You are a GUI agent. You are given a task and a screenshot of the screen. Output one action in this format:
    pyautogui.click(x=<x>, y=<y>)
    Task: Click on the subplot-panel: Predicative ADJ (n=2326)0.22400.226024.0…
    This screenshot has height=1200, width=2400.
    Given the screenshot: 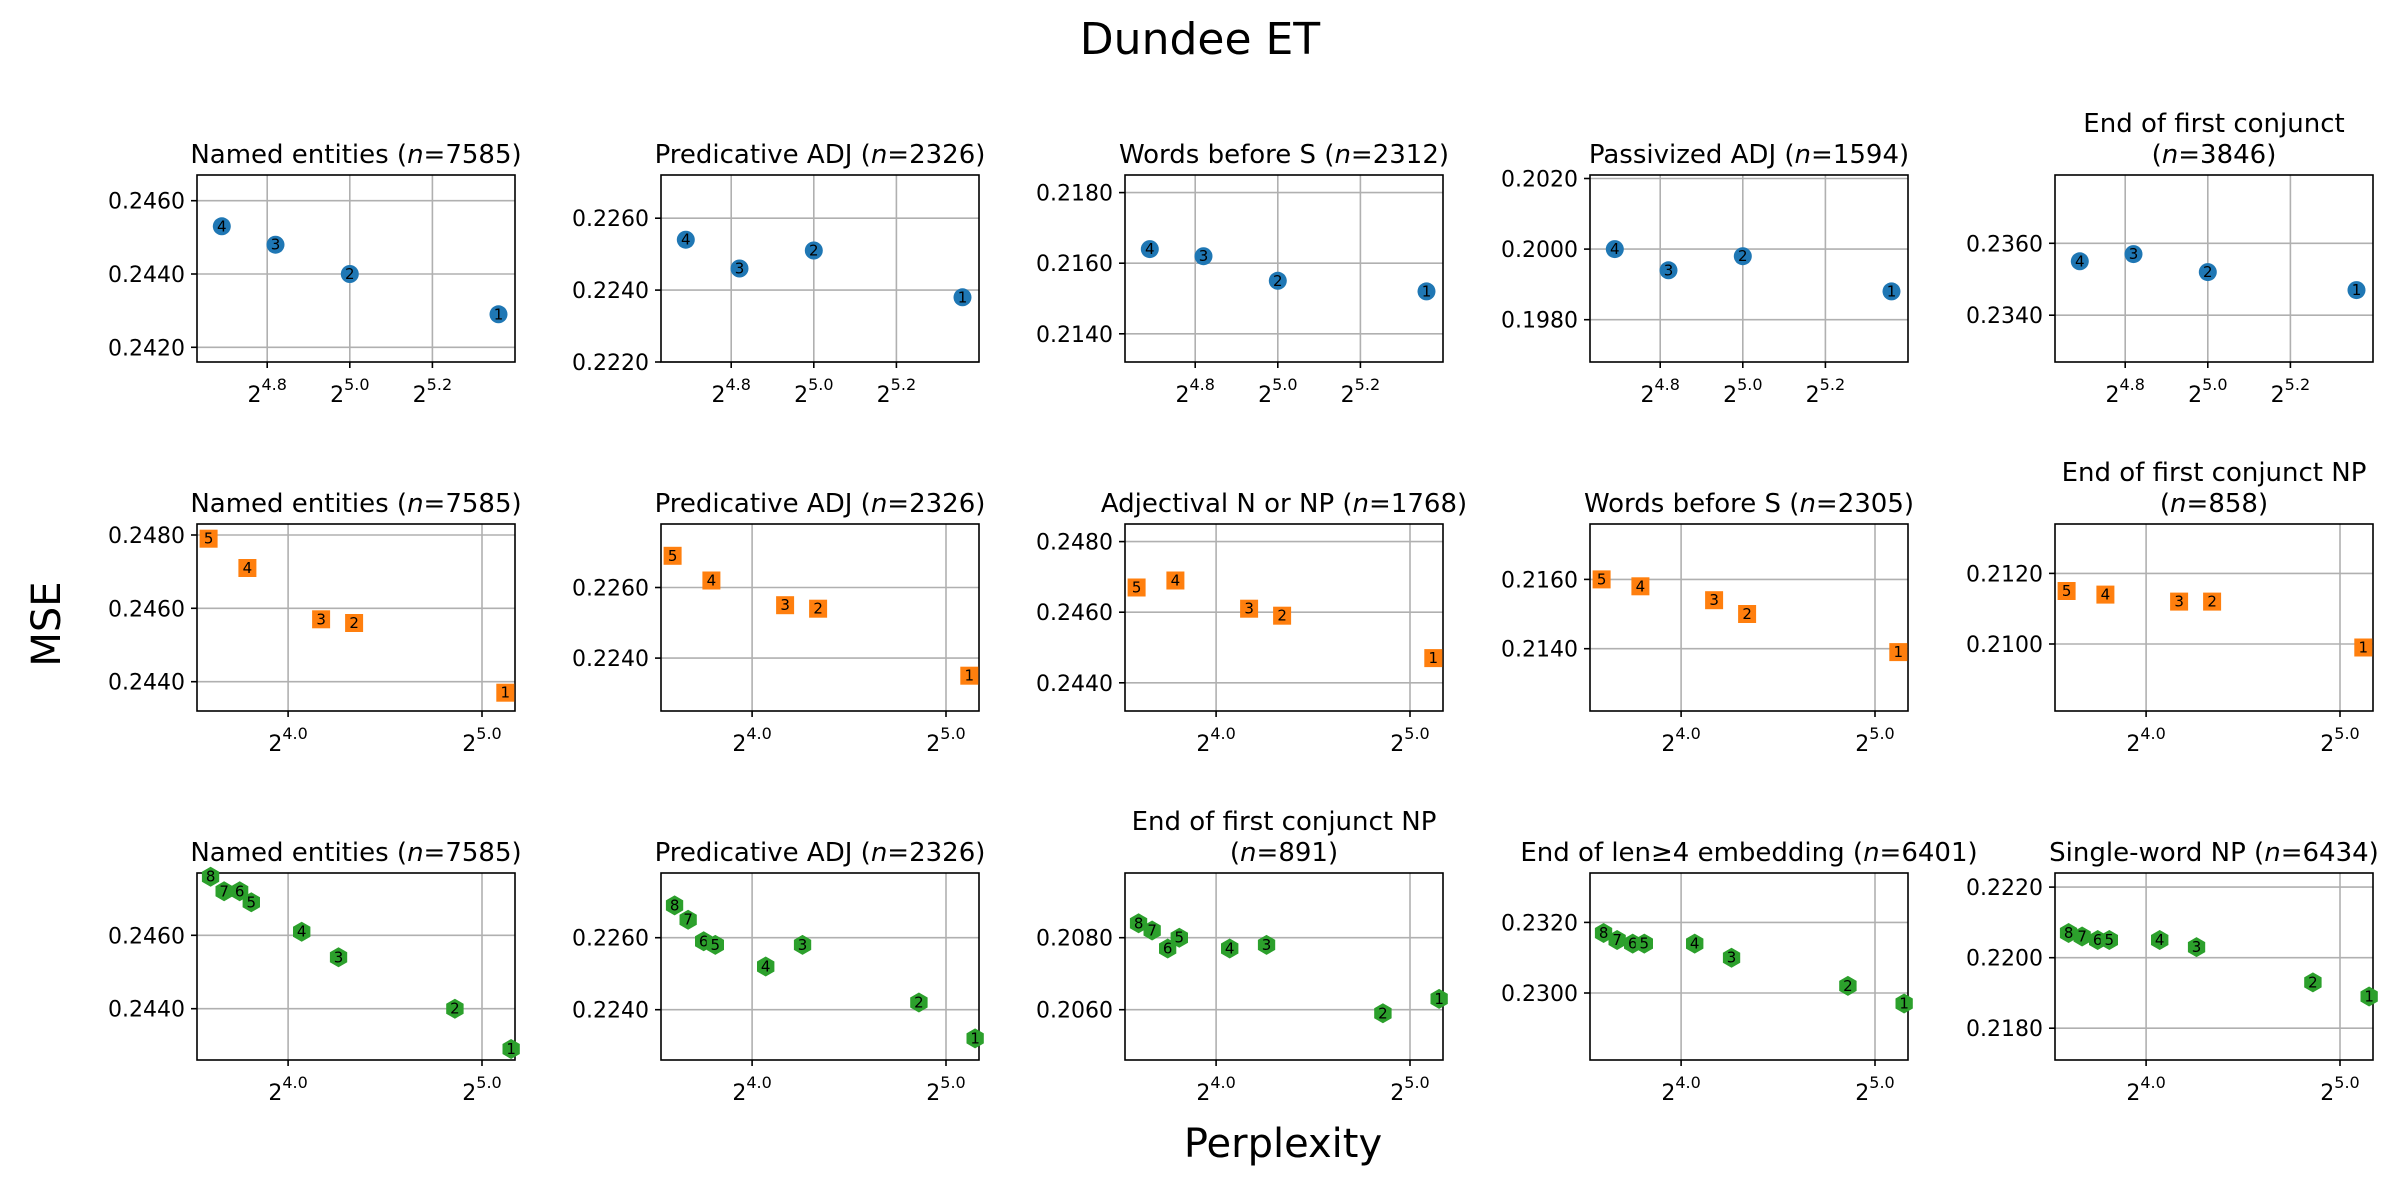 What is the action you would take?
    pyautogui.click(x=778, y=623)
    